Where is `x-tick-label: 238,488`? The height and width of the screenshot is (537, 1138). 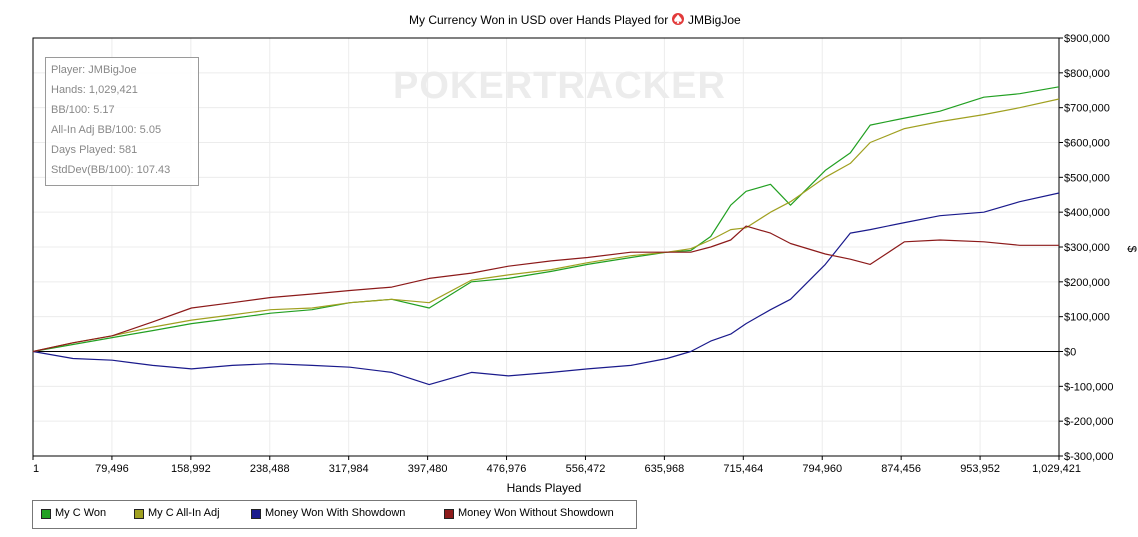
x-tick-label: 238,488 is located at coordinates (270, 469).